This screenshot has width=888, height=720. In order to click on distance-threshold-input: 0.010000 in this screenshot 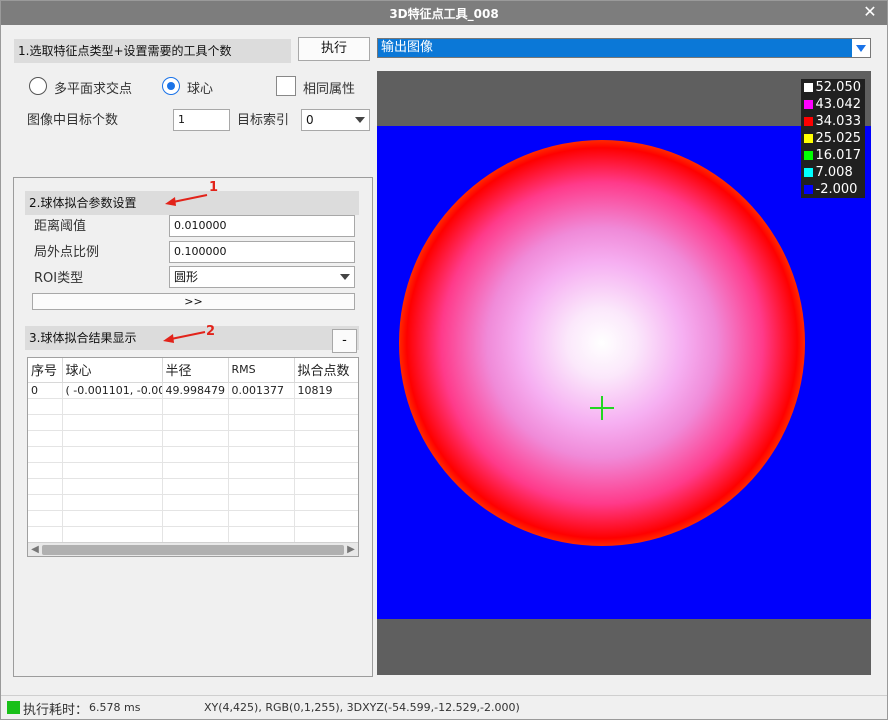, I will do `click(262, 226)`.